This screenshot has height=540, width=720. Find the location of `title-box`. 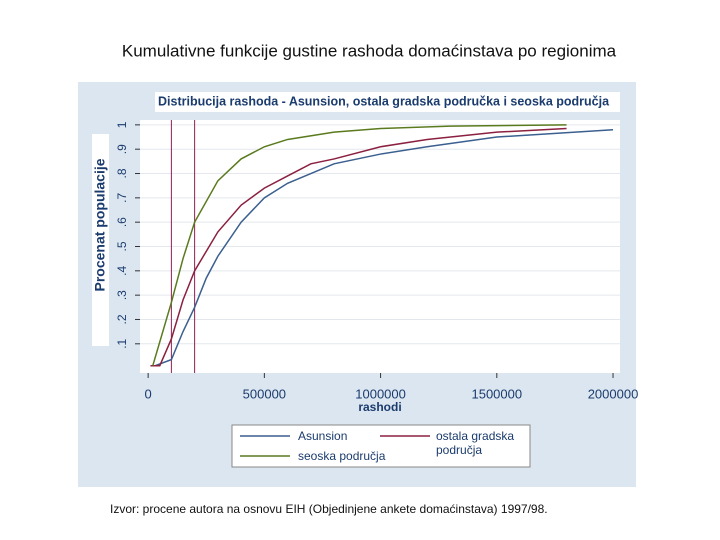

title-box is located at coordinates (387, 102).